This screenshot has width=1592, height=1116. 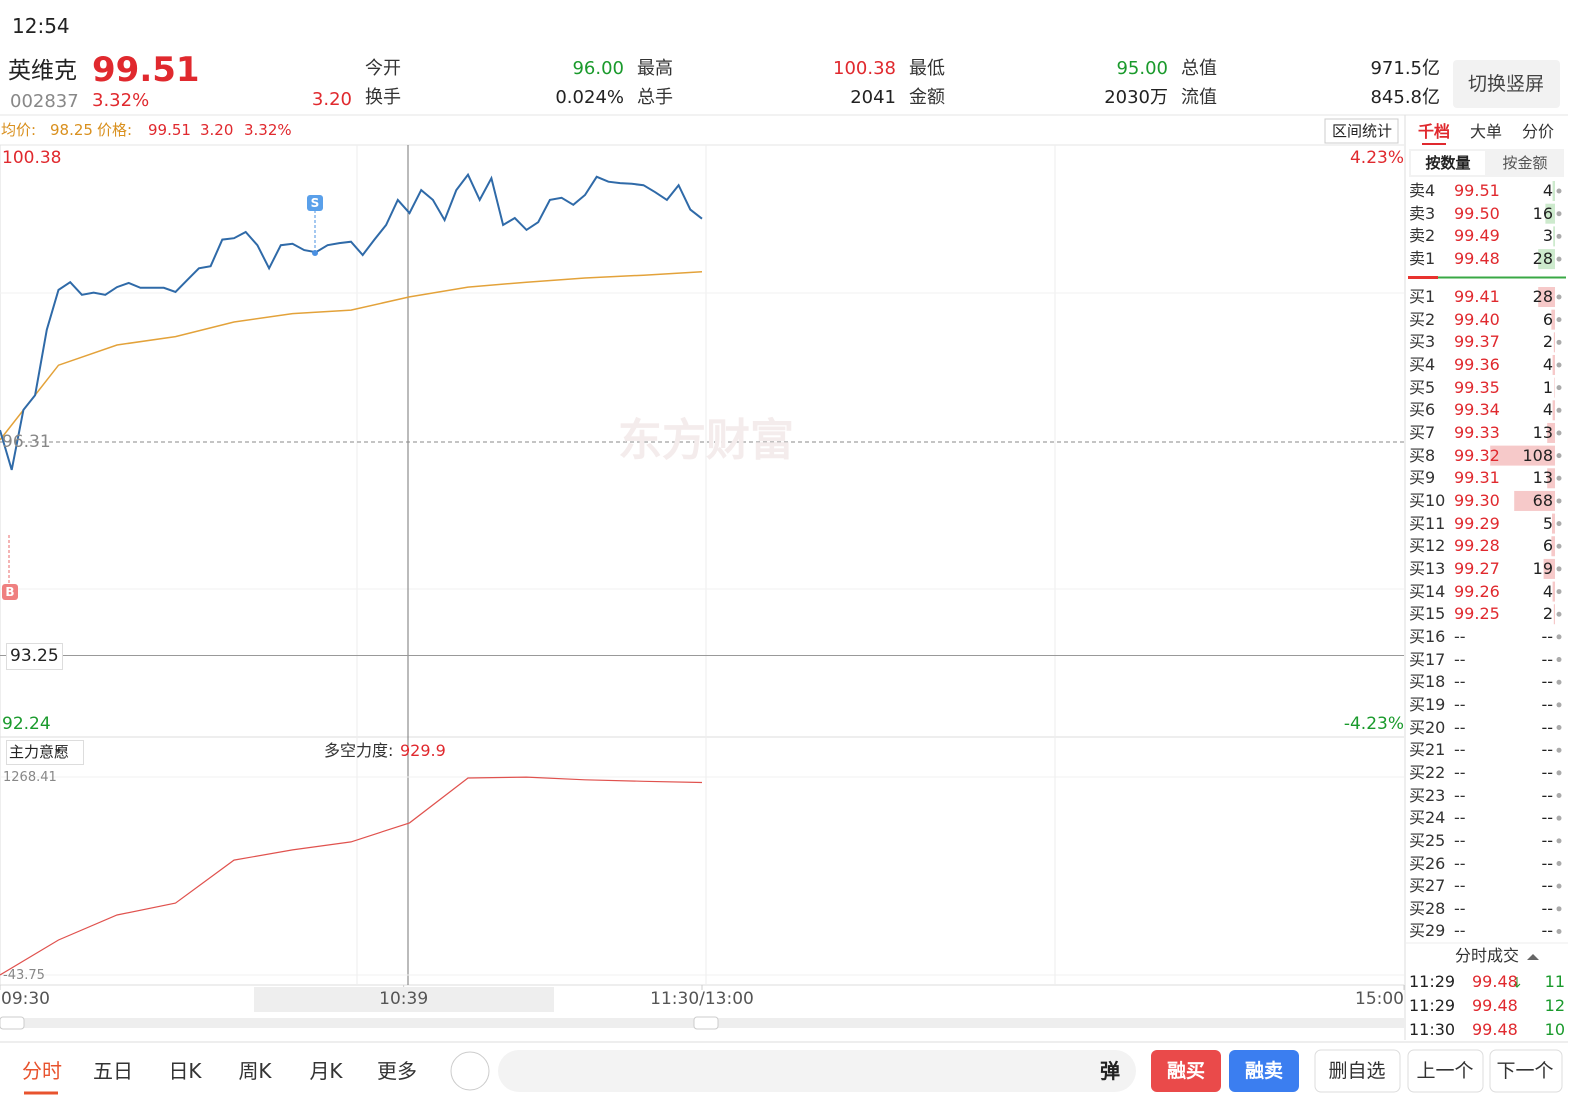 I want to click on level-price: 99.29, so click(x=1477, y=523).